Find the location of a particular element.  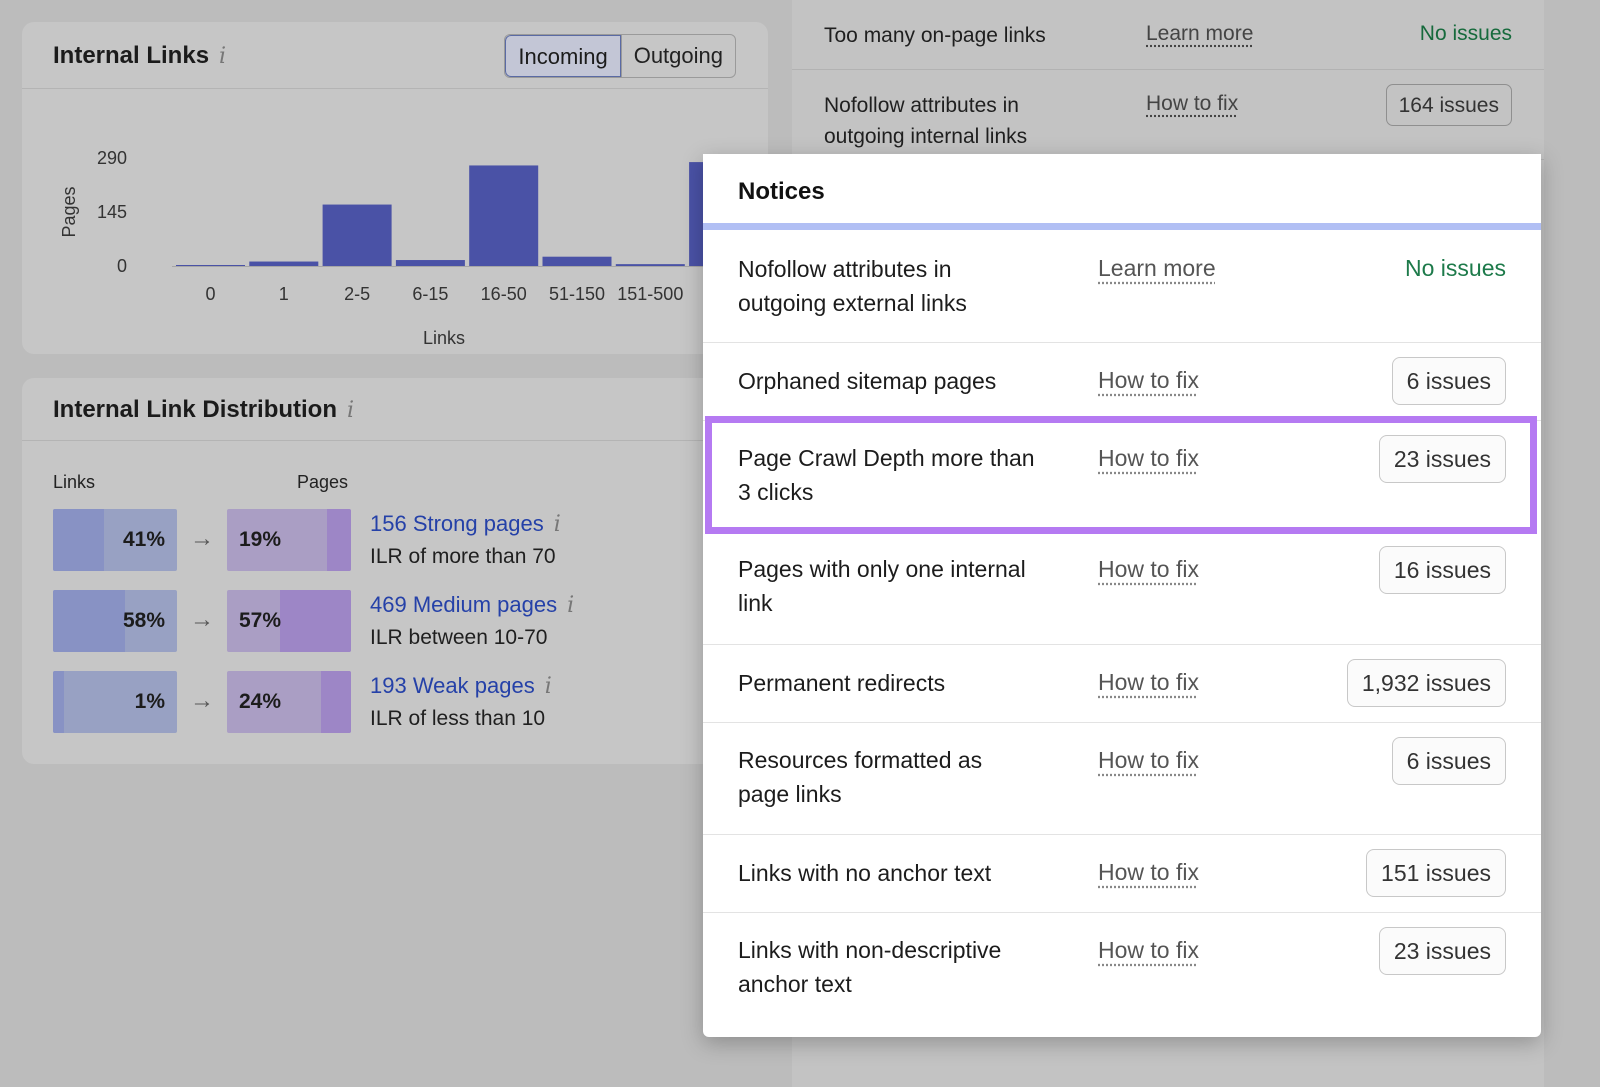

y-tick-label: 145 is located at coordinates (112, 212).